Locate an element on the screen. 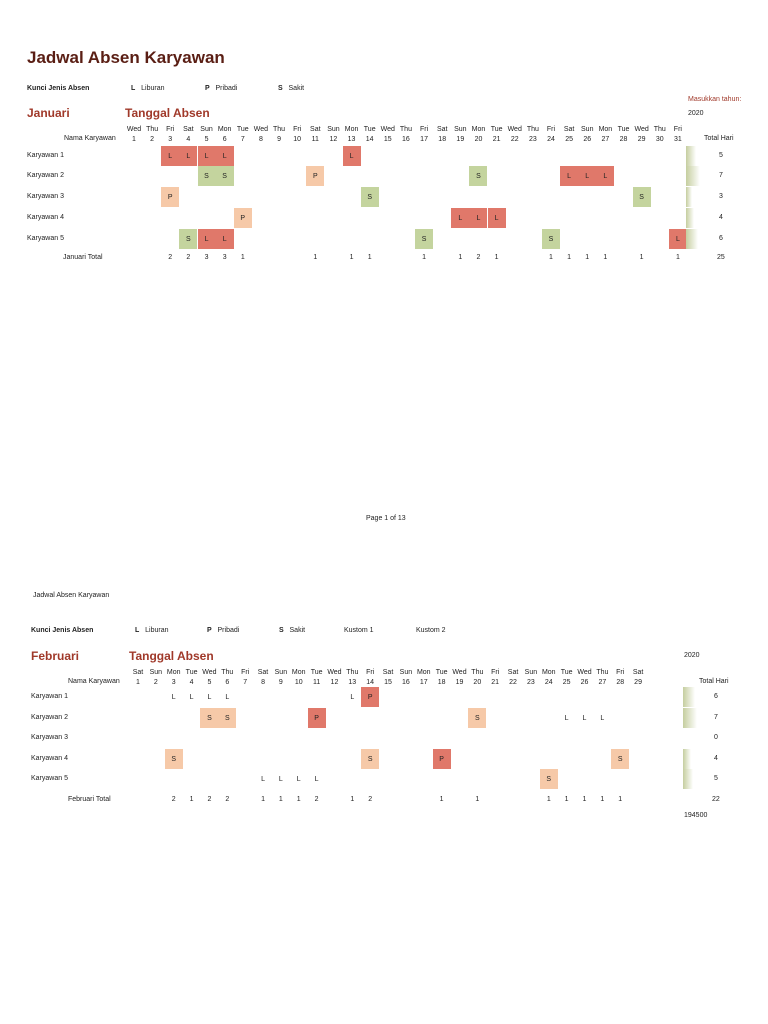 The image size is (768, 1024). day-number-label: 28 is located at coordinates (620, 682).